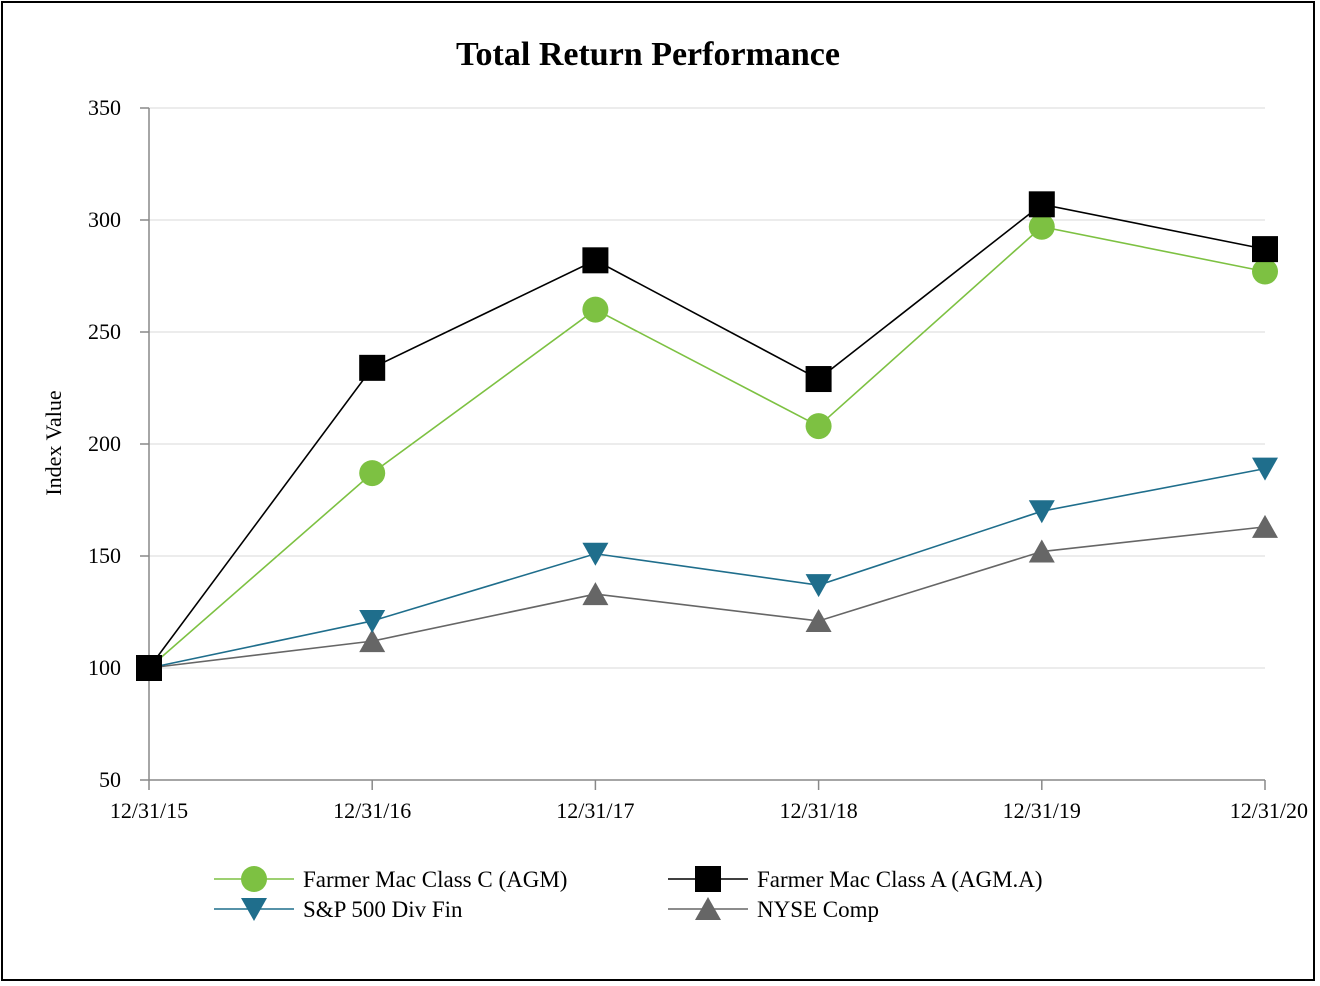  What do you see at coordinates (900, 879) in the screenshot?
I see `legend-label: Farmer Mac Class A (AGM.A)` at bounding box center [900, 879].